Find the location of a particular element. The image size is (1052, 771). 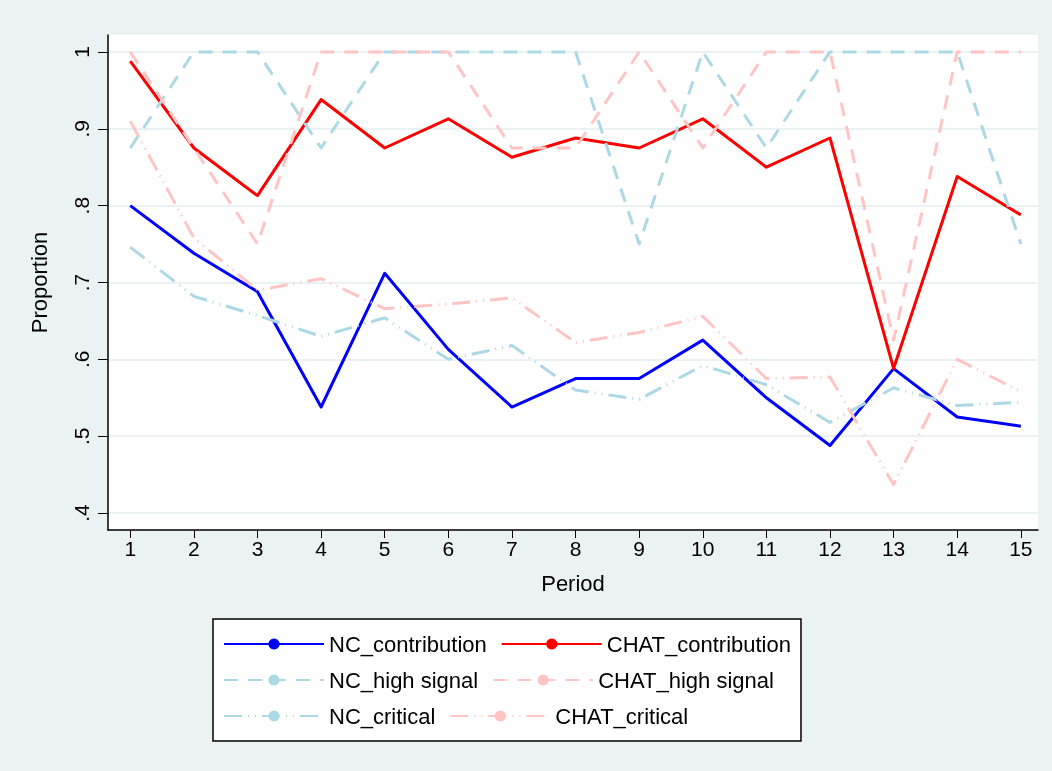

y-tick-label: .6 is located at coordinates (81, 359).